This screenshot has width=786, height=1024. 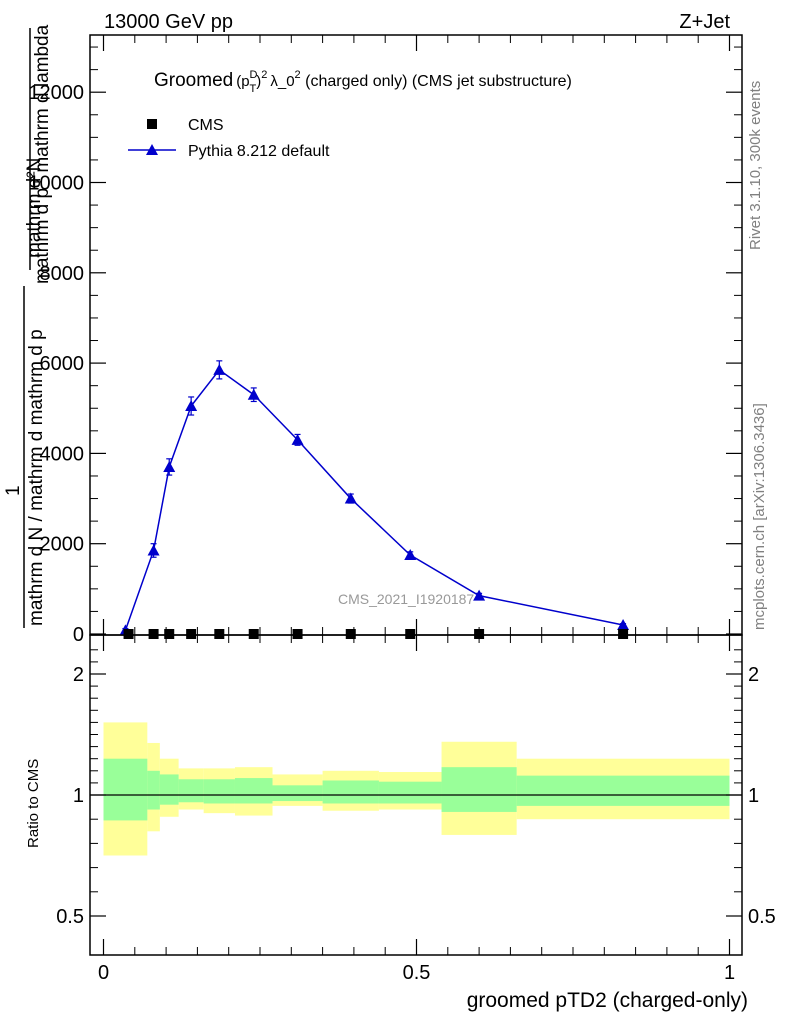 What do you see at coordinates (417, 973) in the screenshot?
I see `x-tick-label: 0.5` at bounding box center [417, 973].